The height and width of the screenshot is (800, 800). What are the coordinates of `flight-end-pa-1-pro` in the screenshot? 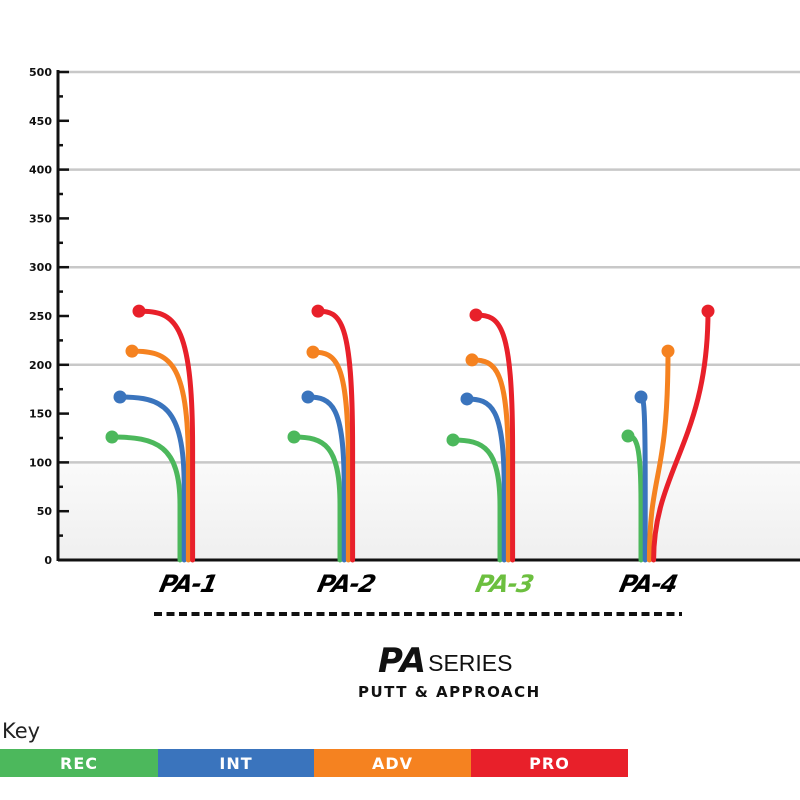 It's located at (139, 311).